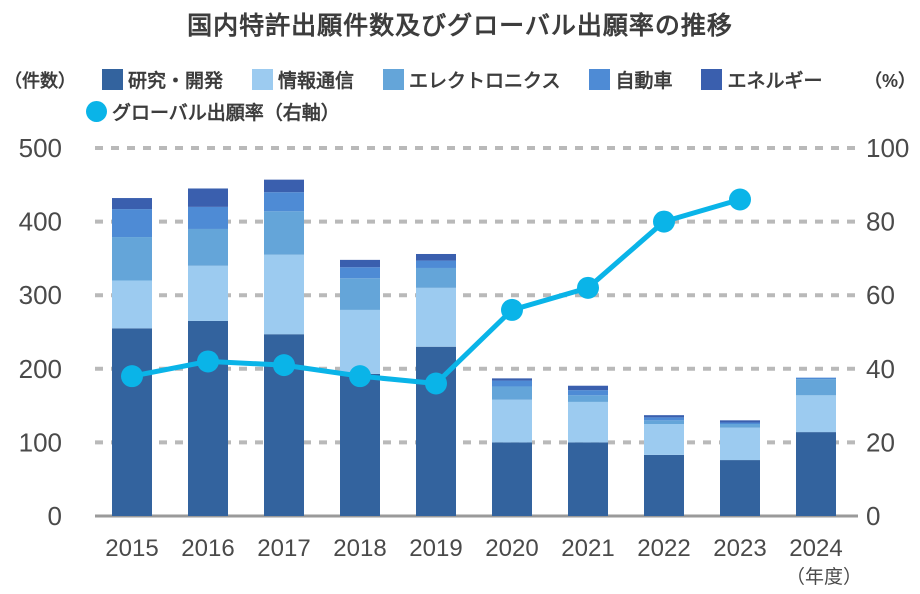 The image size is (920, 594). What do you see at coordinates (880, 442) in the screenshot?
I see `right-tick-20: 20` at bounding box center [880, 442].